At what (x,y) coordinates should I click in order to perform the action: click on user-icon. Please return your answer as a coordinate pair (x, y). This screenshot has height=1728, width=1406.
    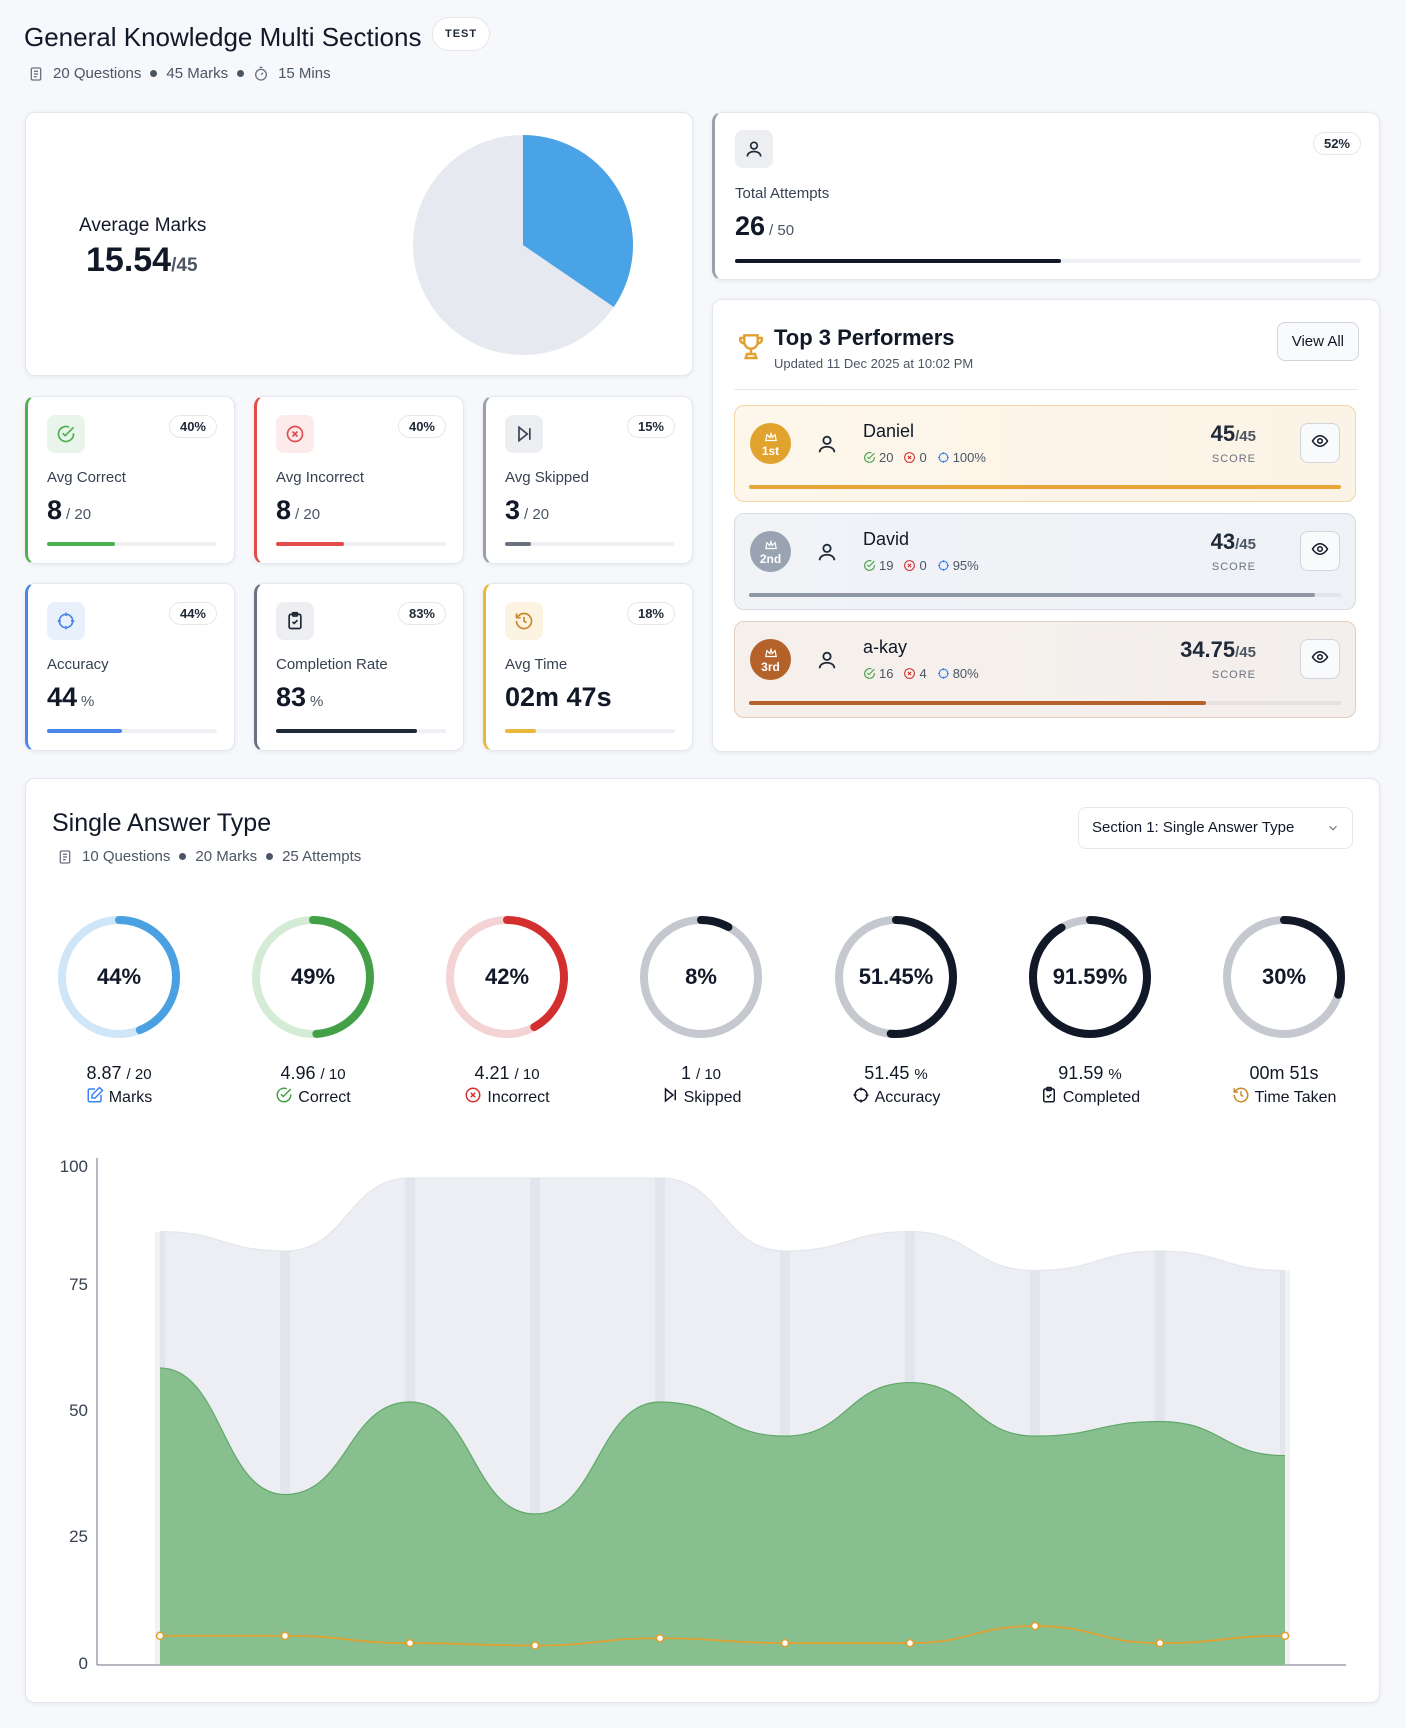
    Looking at the image, I should click on (754, 149).